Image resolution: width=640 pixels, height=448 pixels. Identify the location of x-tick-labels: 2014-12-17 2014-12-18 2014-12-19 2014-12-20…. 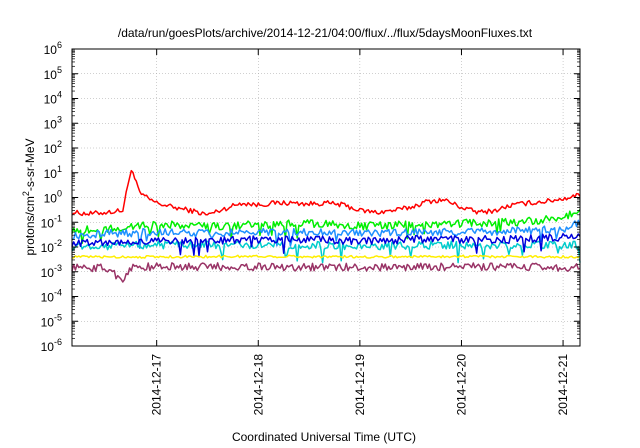
(360, 385).